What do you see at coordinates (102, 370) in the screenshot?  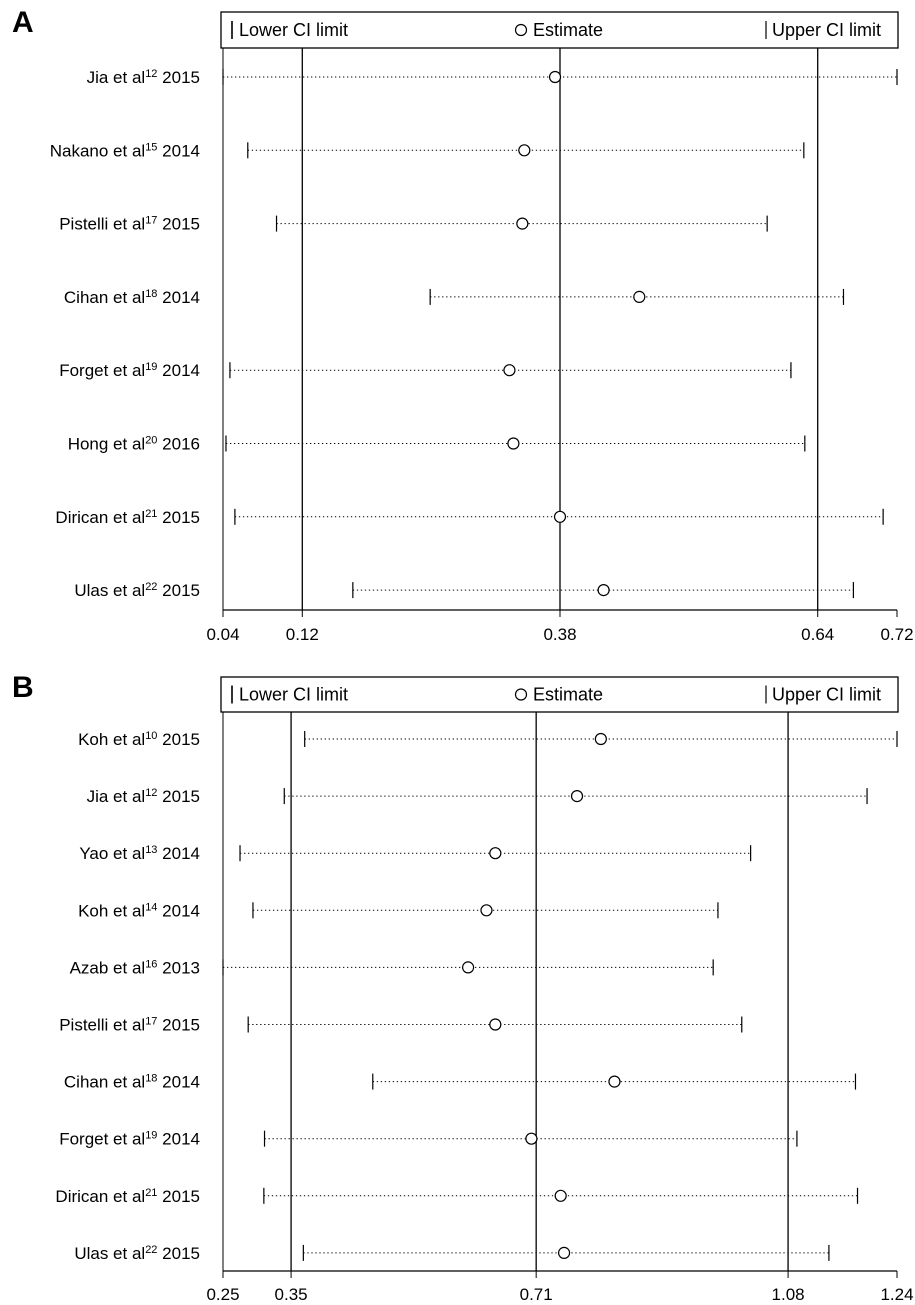 I see `study-author: Forget et al` at bounding box center [102, 370].